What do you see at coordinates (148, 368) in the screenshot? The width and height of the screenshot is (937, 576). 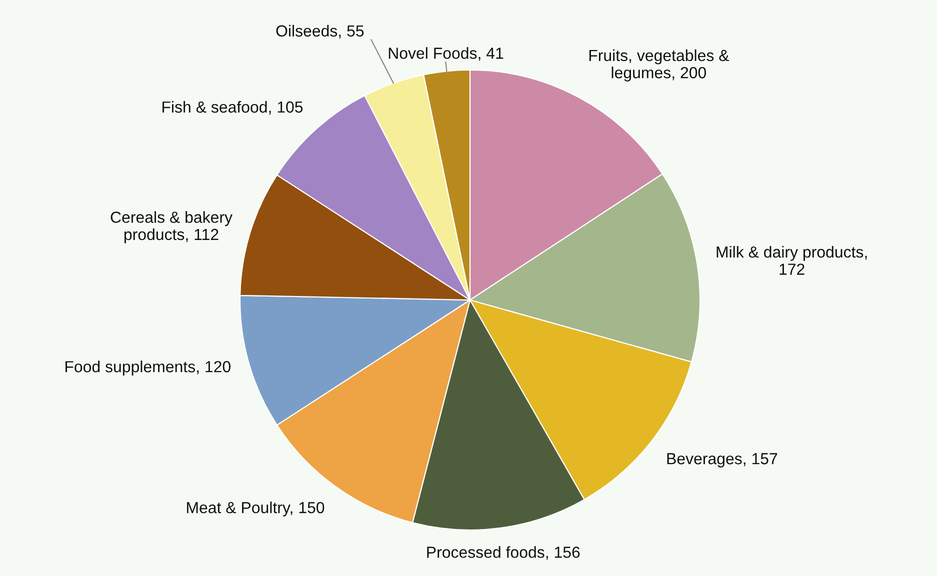 I see `slice-label: Food supplements, 120` at bounding box center [148, 368].